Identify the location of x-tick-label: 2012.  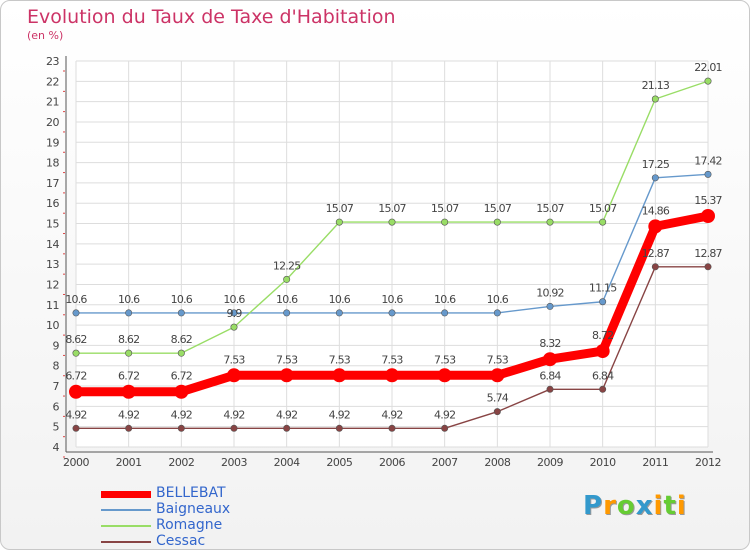
(708, 462).